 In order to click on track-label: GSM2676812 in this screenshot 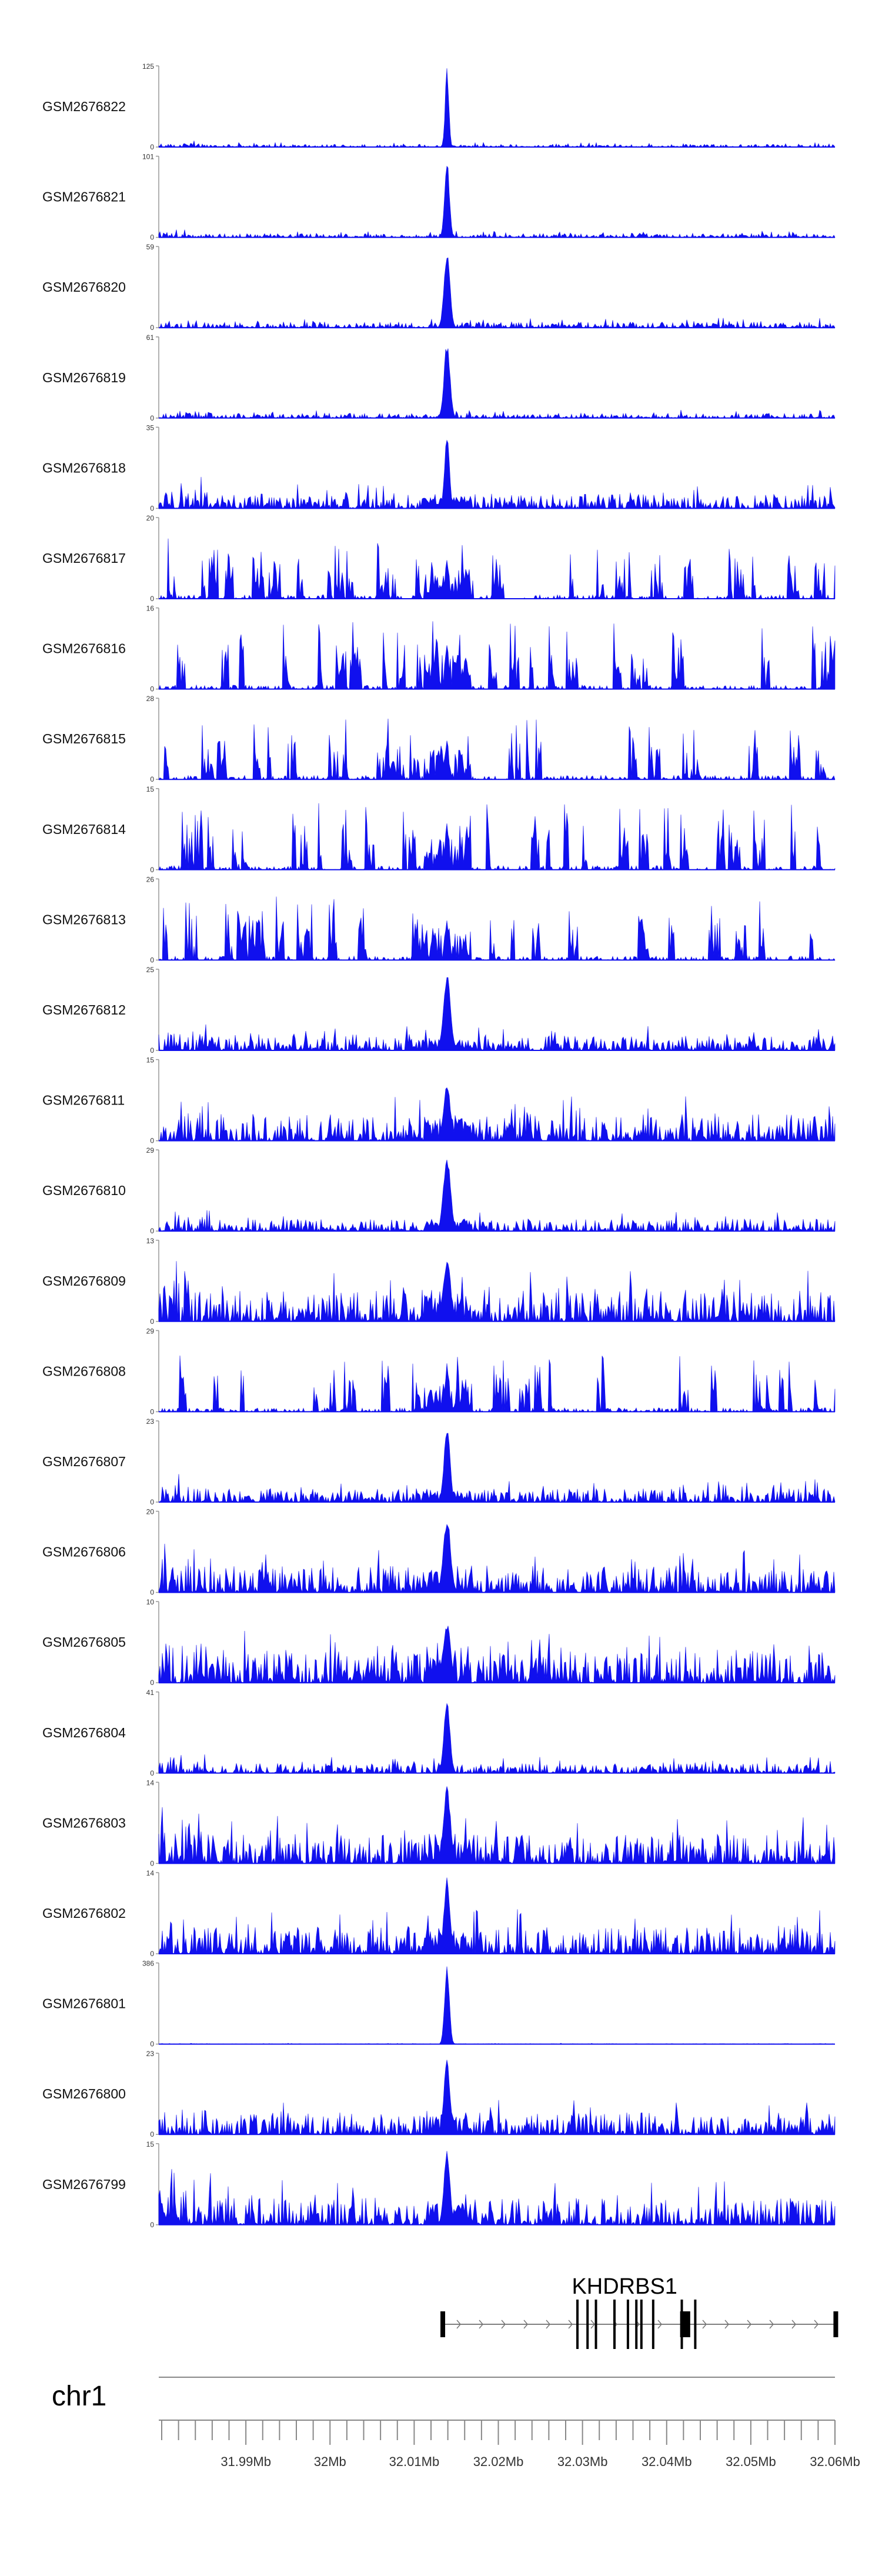, I will do `click(84, 1009)`.